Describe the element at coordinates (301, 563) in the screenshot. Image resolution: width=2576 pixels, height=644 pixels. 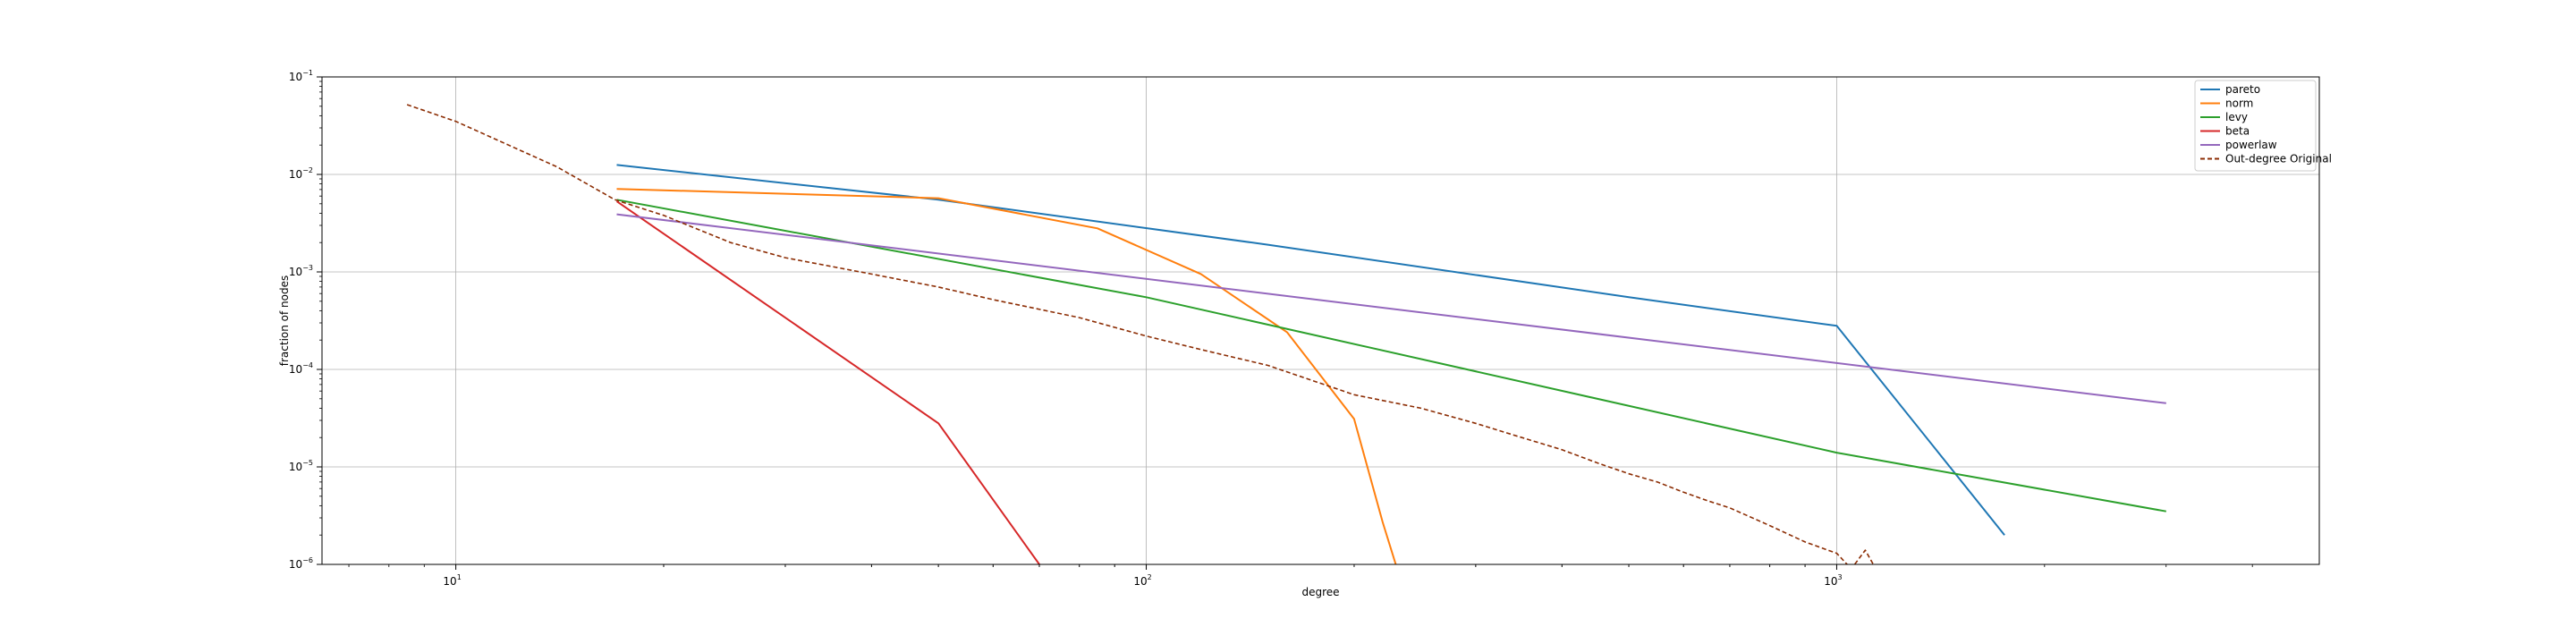
I see `y-tick-label: 10⁻⁶` at that location.